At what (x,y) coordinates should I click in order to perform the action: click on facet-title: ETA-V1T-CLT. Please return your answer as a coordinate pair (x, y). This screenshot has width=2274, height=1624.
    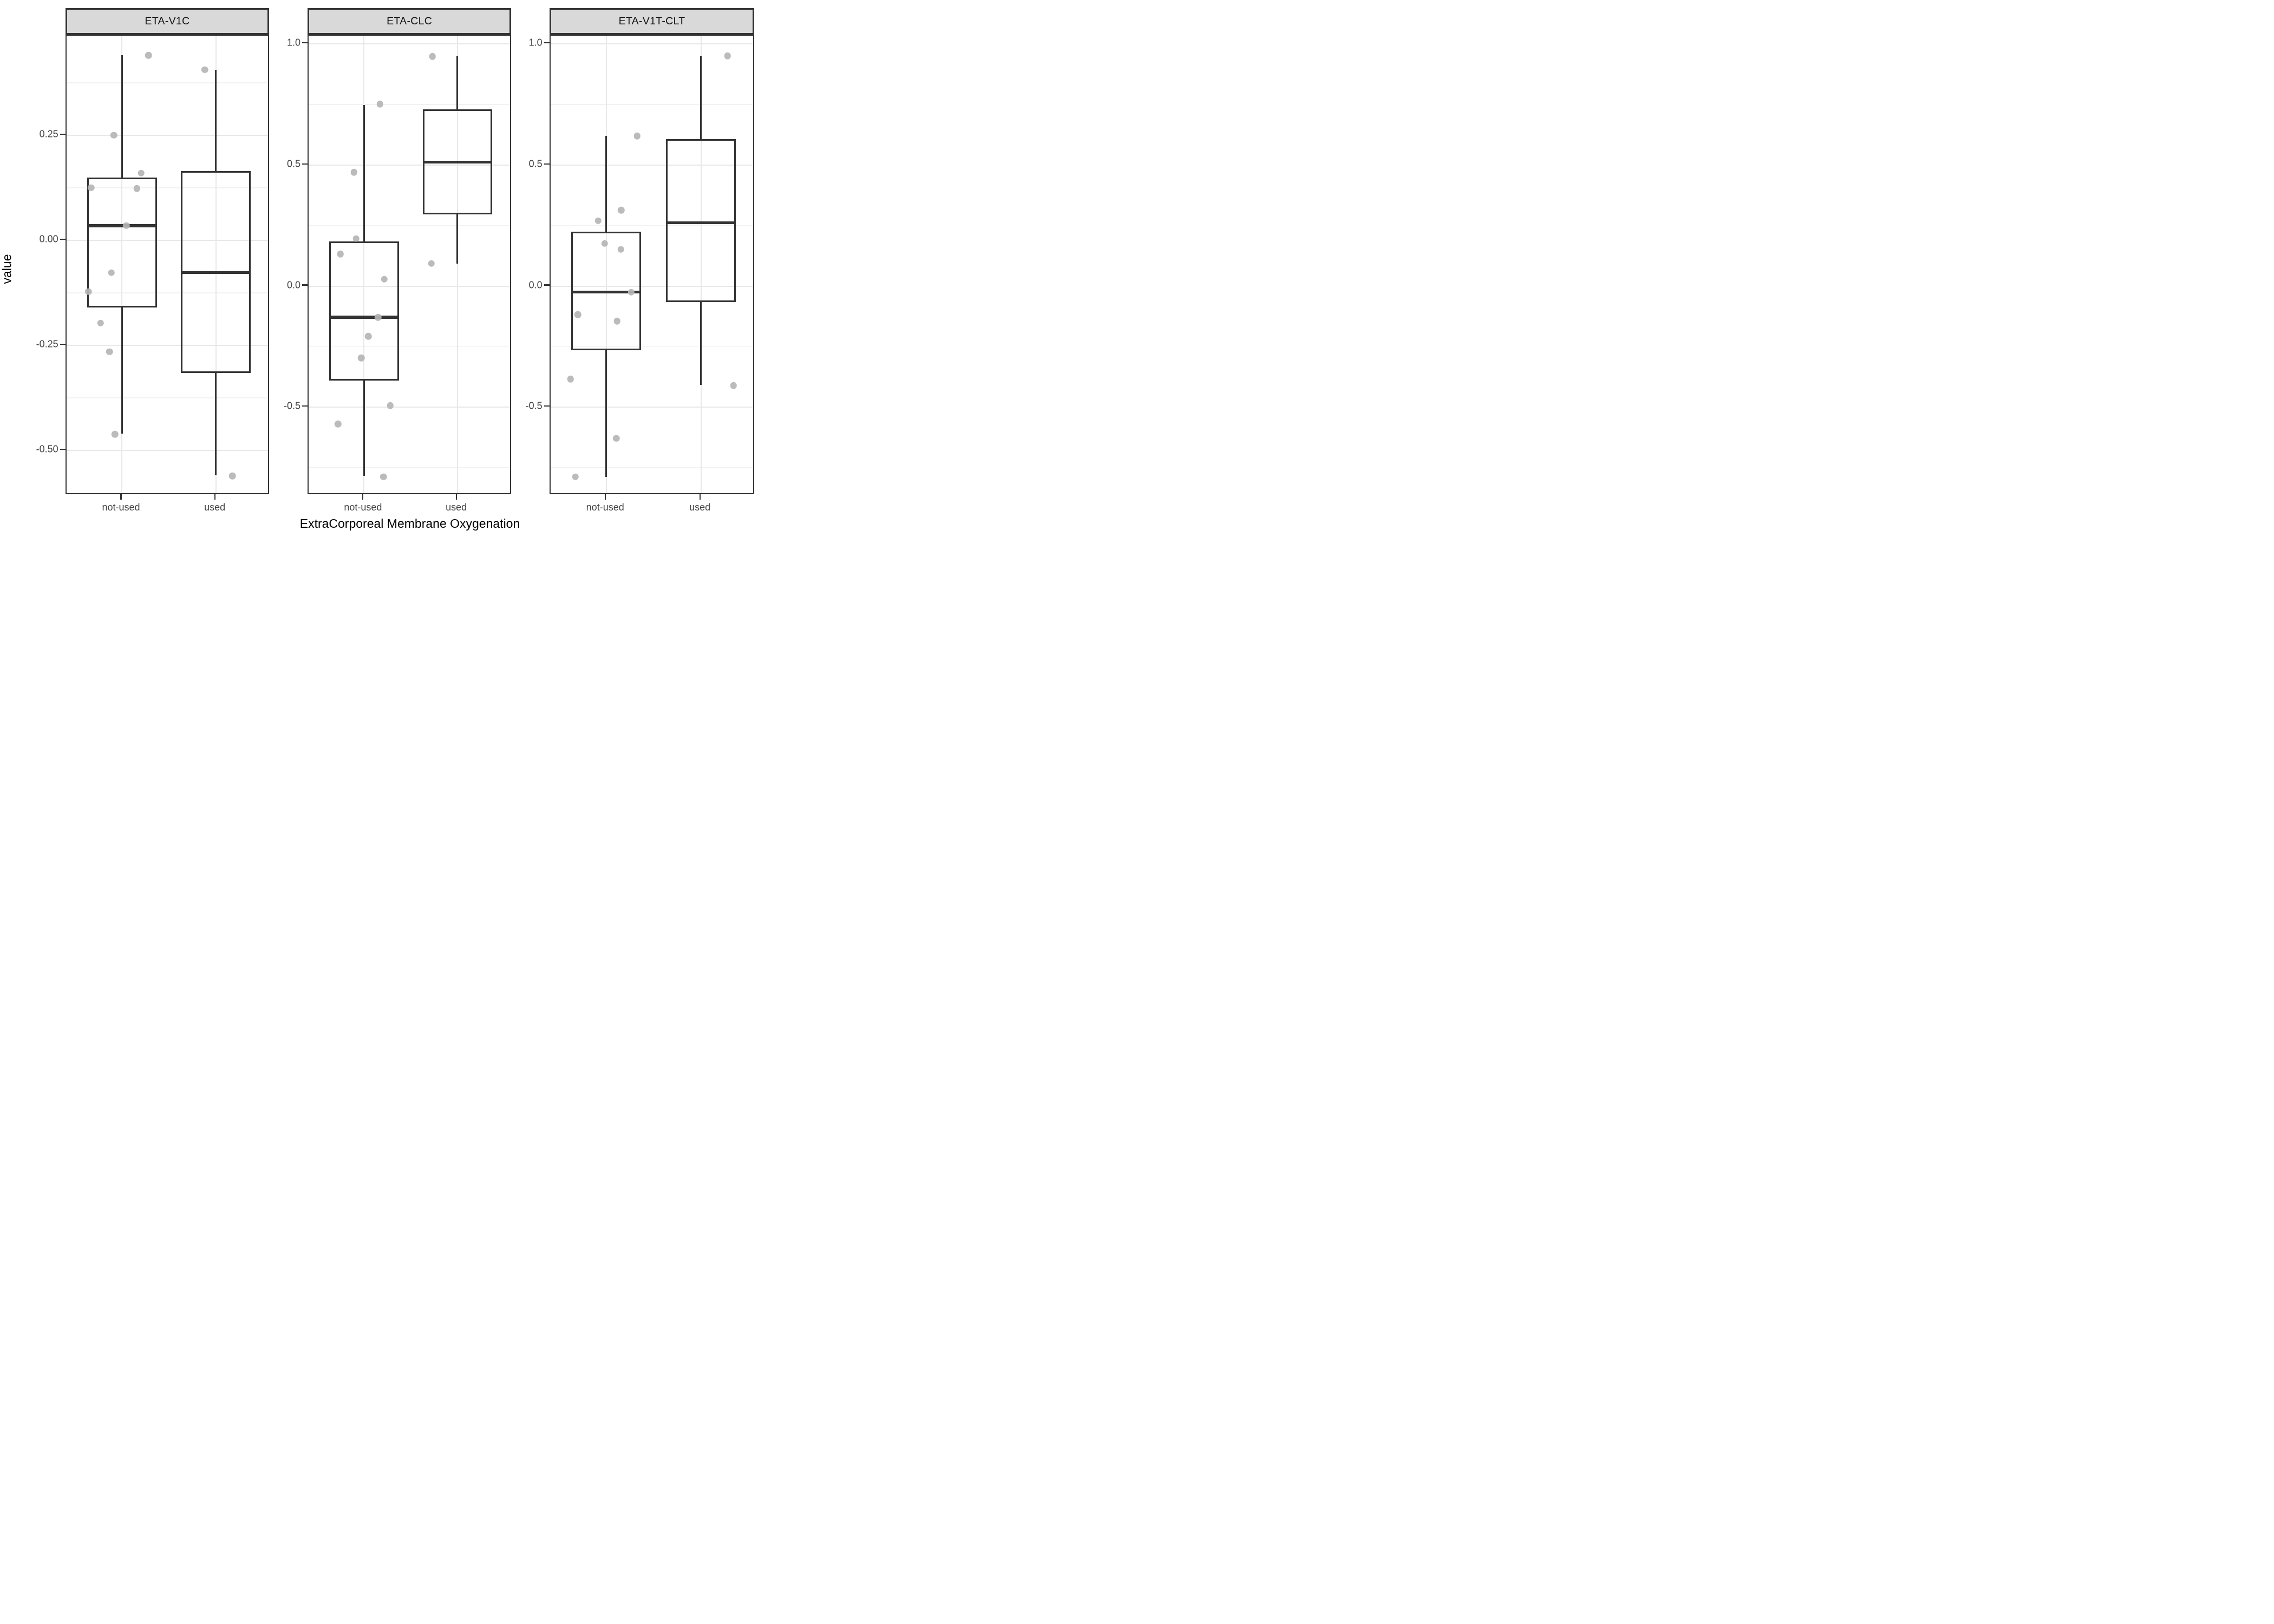
    Looking at the image, I should click on (652, 21).